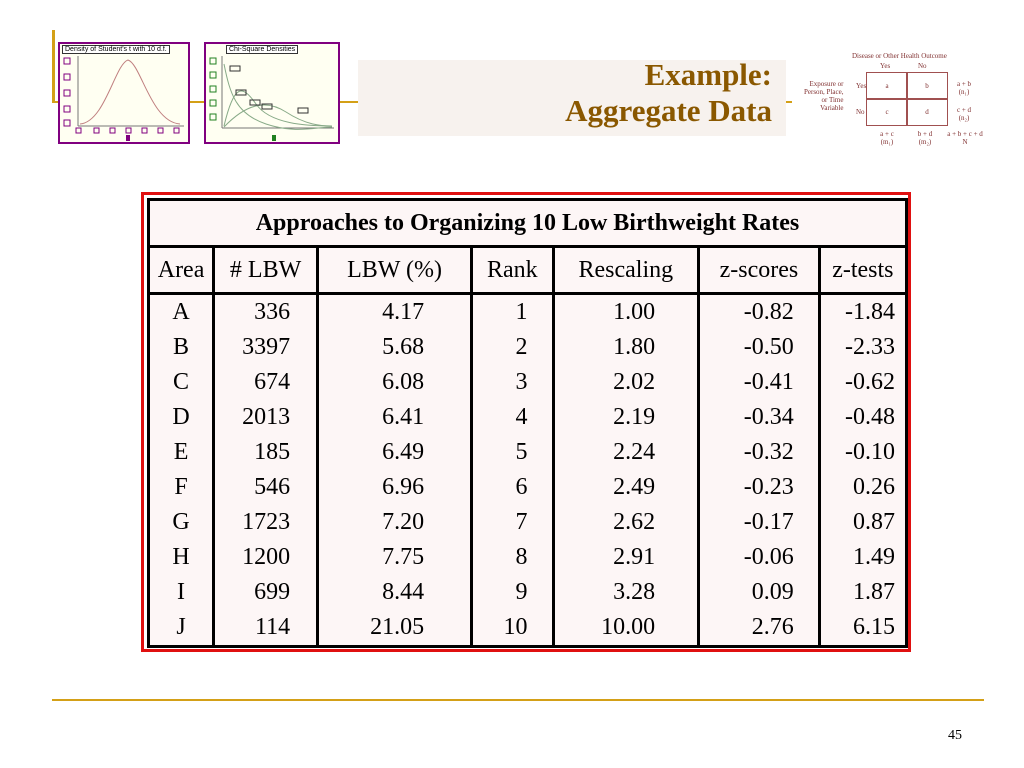 Image resolution: width=1024 pixels, height=768 pixels. What do you see at coordinates (626, 629) in the screenshot?
I see `cell-rescaling: 10.00` at bounding box center [626, 629].